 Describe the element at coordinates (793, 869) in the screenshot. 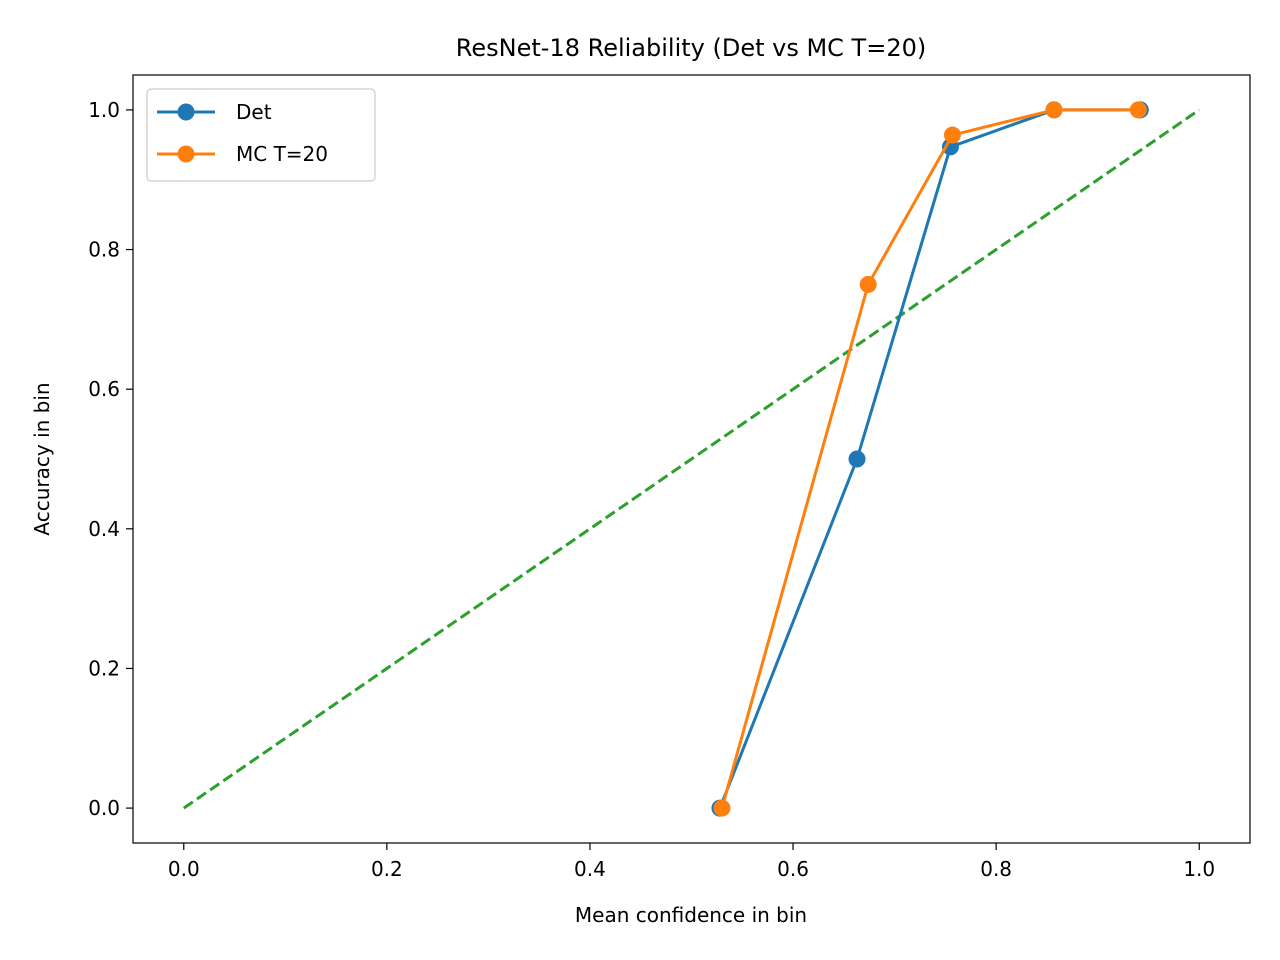

I see `x-tick-label: 0.6` at that location.